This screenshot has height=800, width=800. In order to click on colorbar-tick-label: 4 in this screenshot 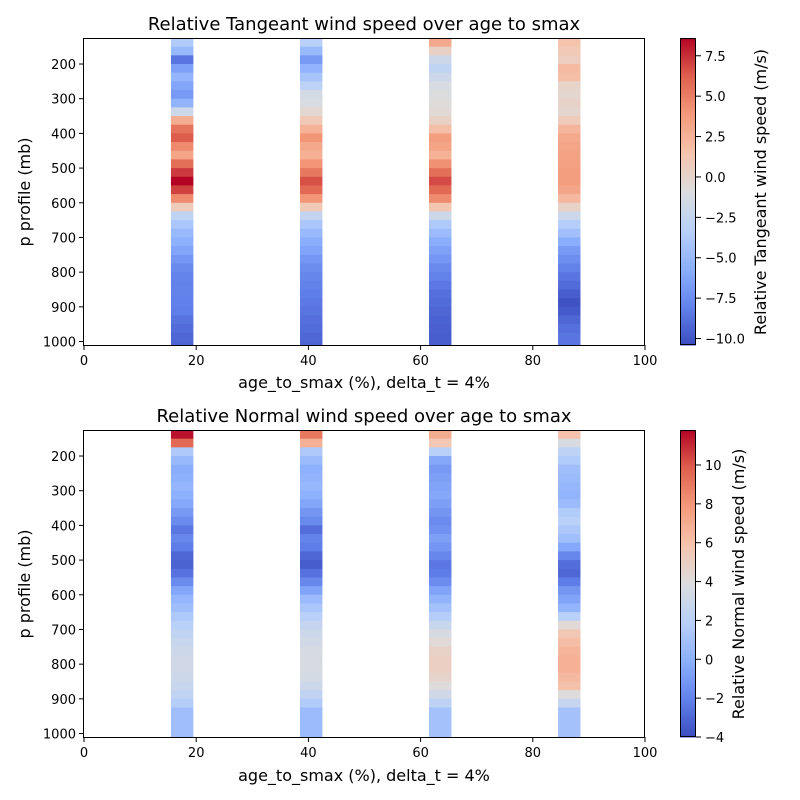, I will do `click(709, 583)`.